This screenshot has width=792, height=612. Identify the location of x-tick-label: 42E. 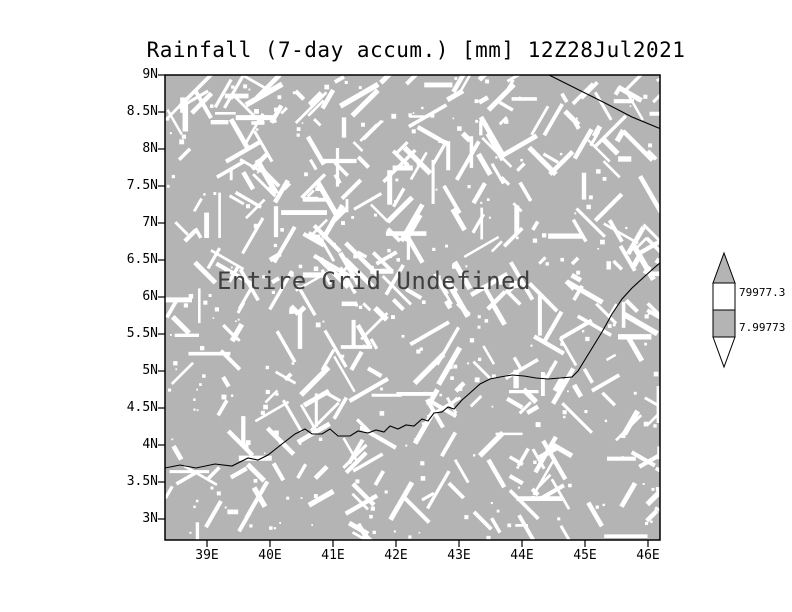
(396, 555).